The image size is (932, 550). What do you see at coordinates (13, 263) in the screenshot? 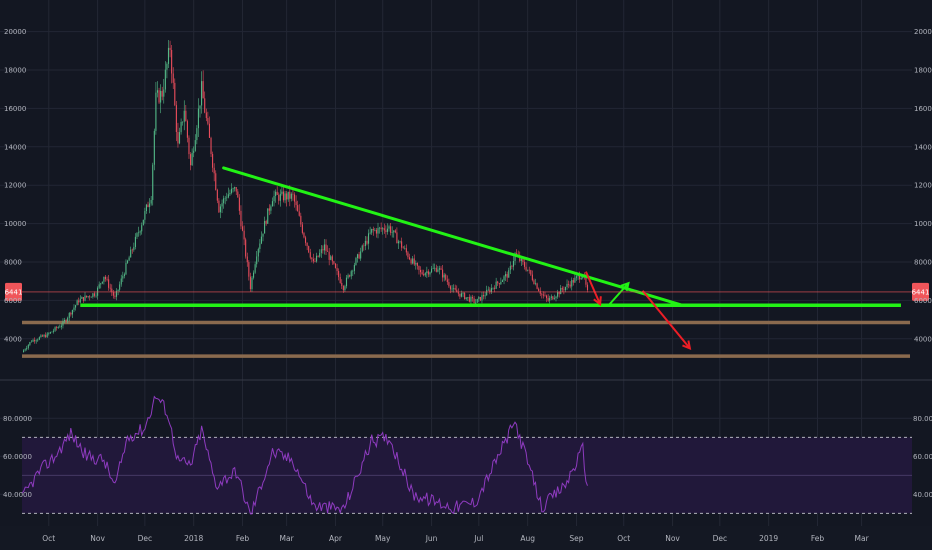
I see `price-axis-label-left: 8000` at bounding box center [13, 263].